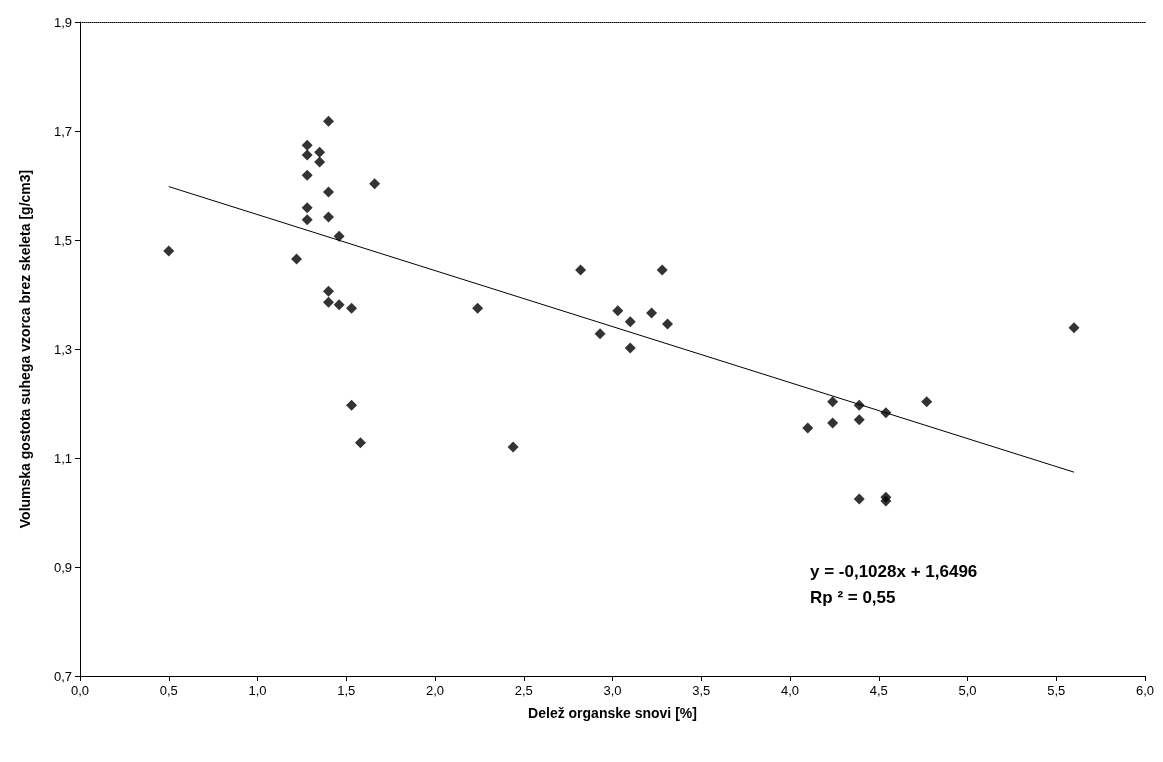 This screenshot has width=1163, height=762. I want to click on x-tick-label: 5,0, so click(967, 690).